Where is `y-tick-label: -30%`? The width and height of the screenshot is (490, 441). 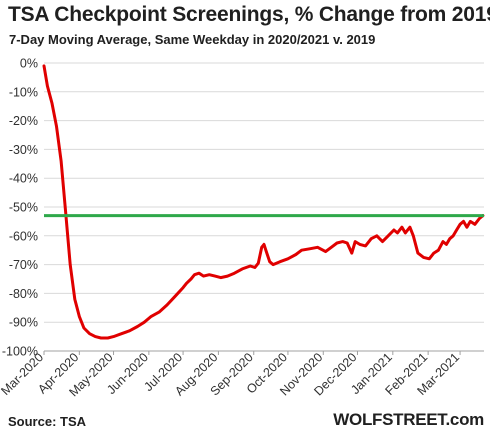 y-tick-label: -30% is located at coordinates (23, 150).